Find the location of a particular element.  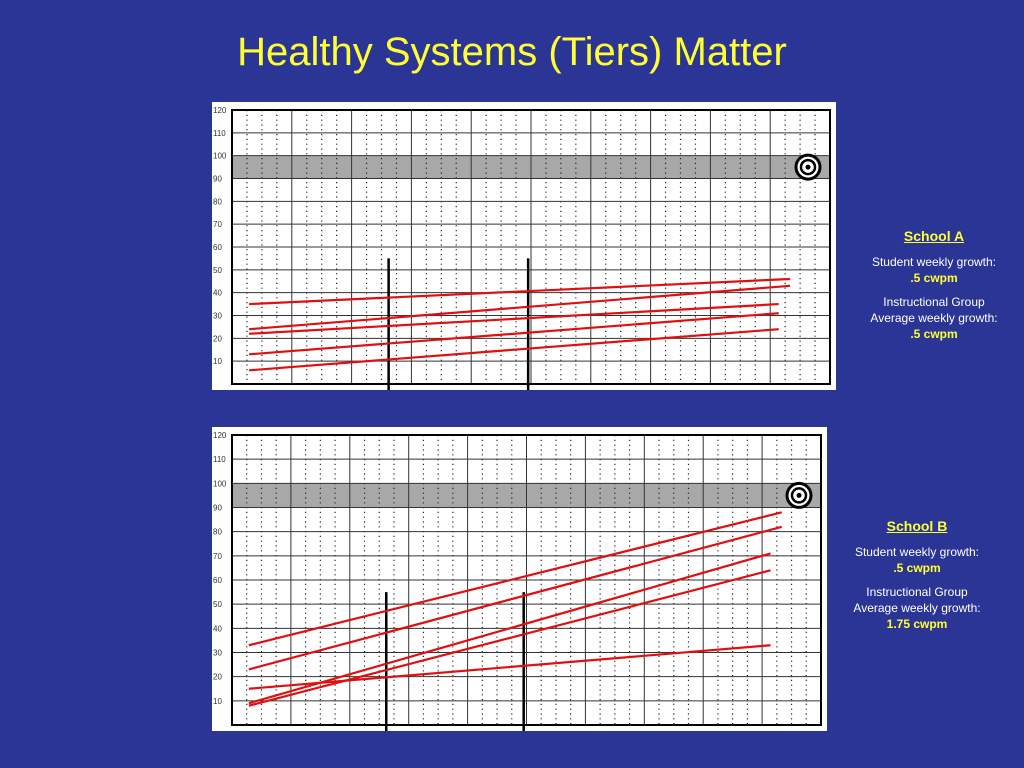

school-a-group-growth-value: .5 cwpm is located at coordinates (934, 334).